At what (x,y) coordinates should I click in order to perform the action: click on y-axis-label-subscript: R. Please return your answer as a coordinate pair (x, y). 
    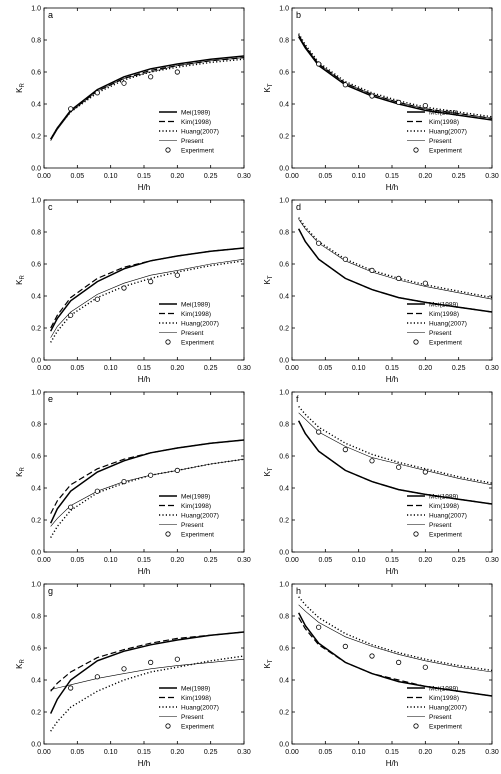
    Looking at the image, I should click on (23, 85).